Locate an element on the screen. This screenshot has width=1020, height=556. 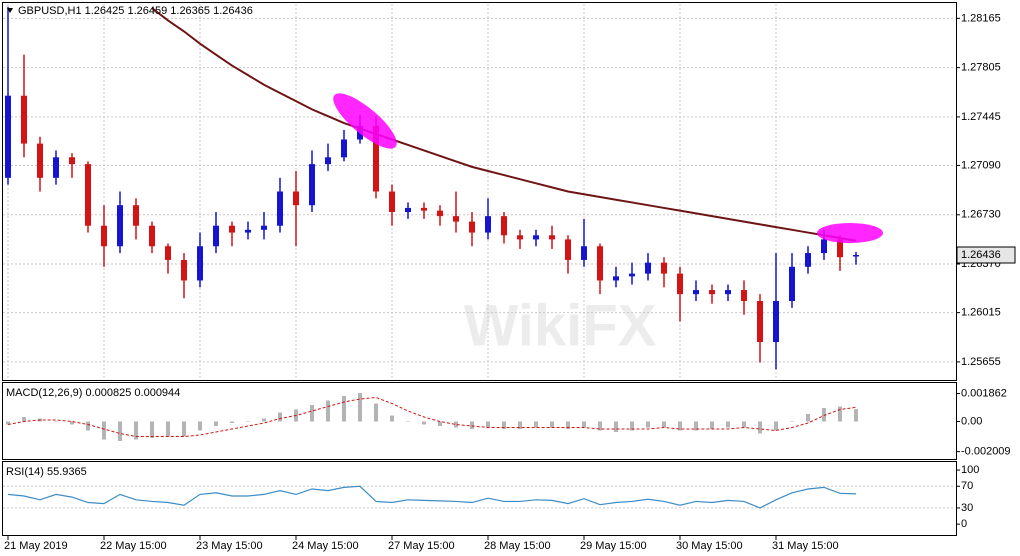
rsi-title: RSI(14) 55.9365 is located at coordinates (46, 472).